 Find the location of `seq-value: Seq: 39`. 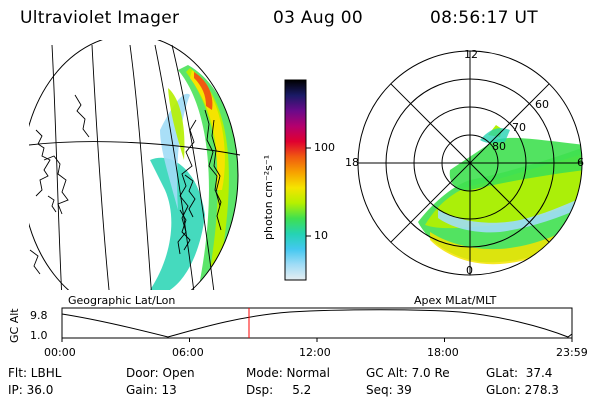

seq-value: Seq: 39 is located at coordinates (389, 390).